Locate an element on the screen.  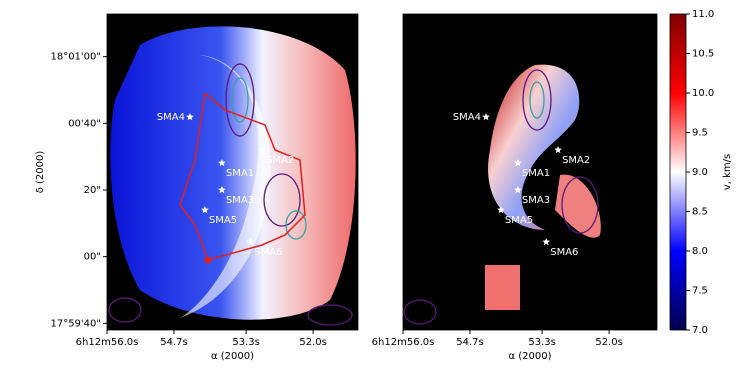
colorbar-tick-label: 8.5 is located at coordinates (700, 212).